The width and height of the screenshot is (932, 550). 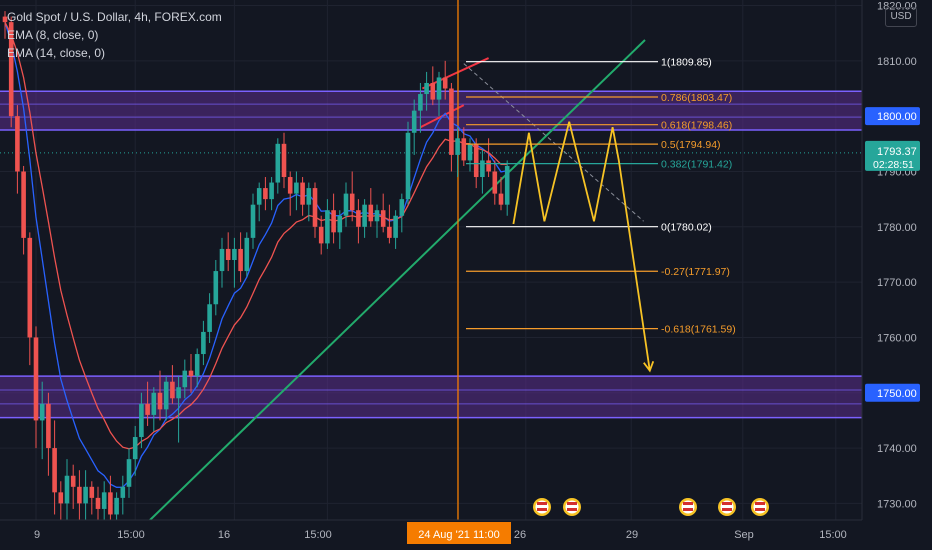 What do you see at coordinates (632, 535) in the screenshot?
I see `time-tick-label: 29` at bounding box center [632, 535].